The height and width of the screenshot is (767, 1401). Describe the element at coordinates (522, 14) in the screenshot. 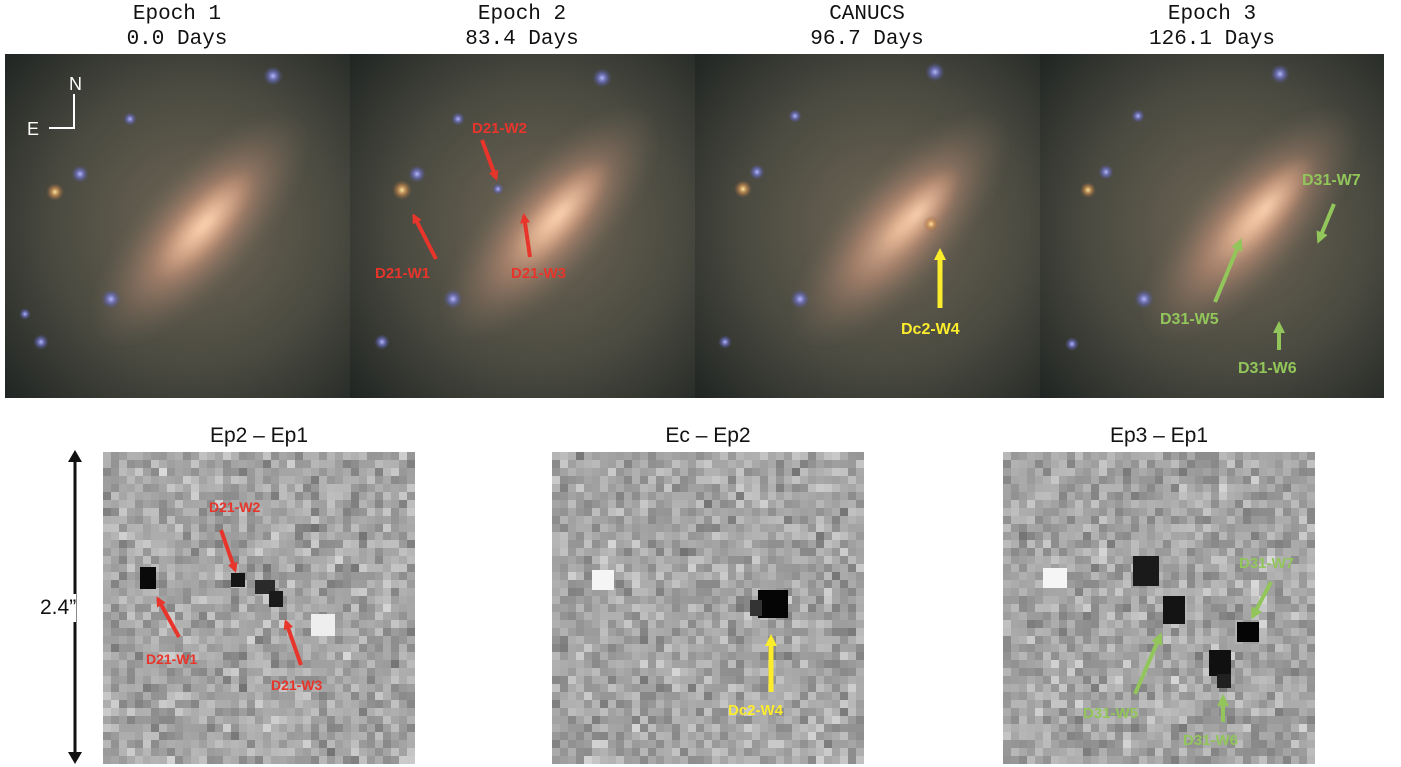

I see `epoch-2-name: Epoch 2` at that location.